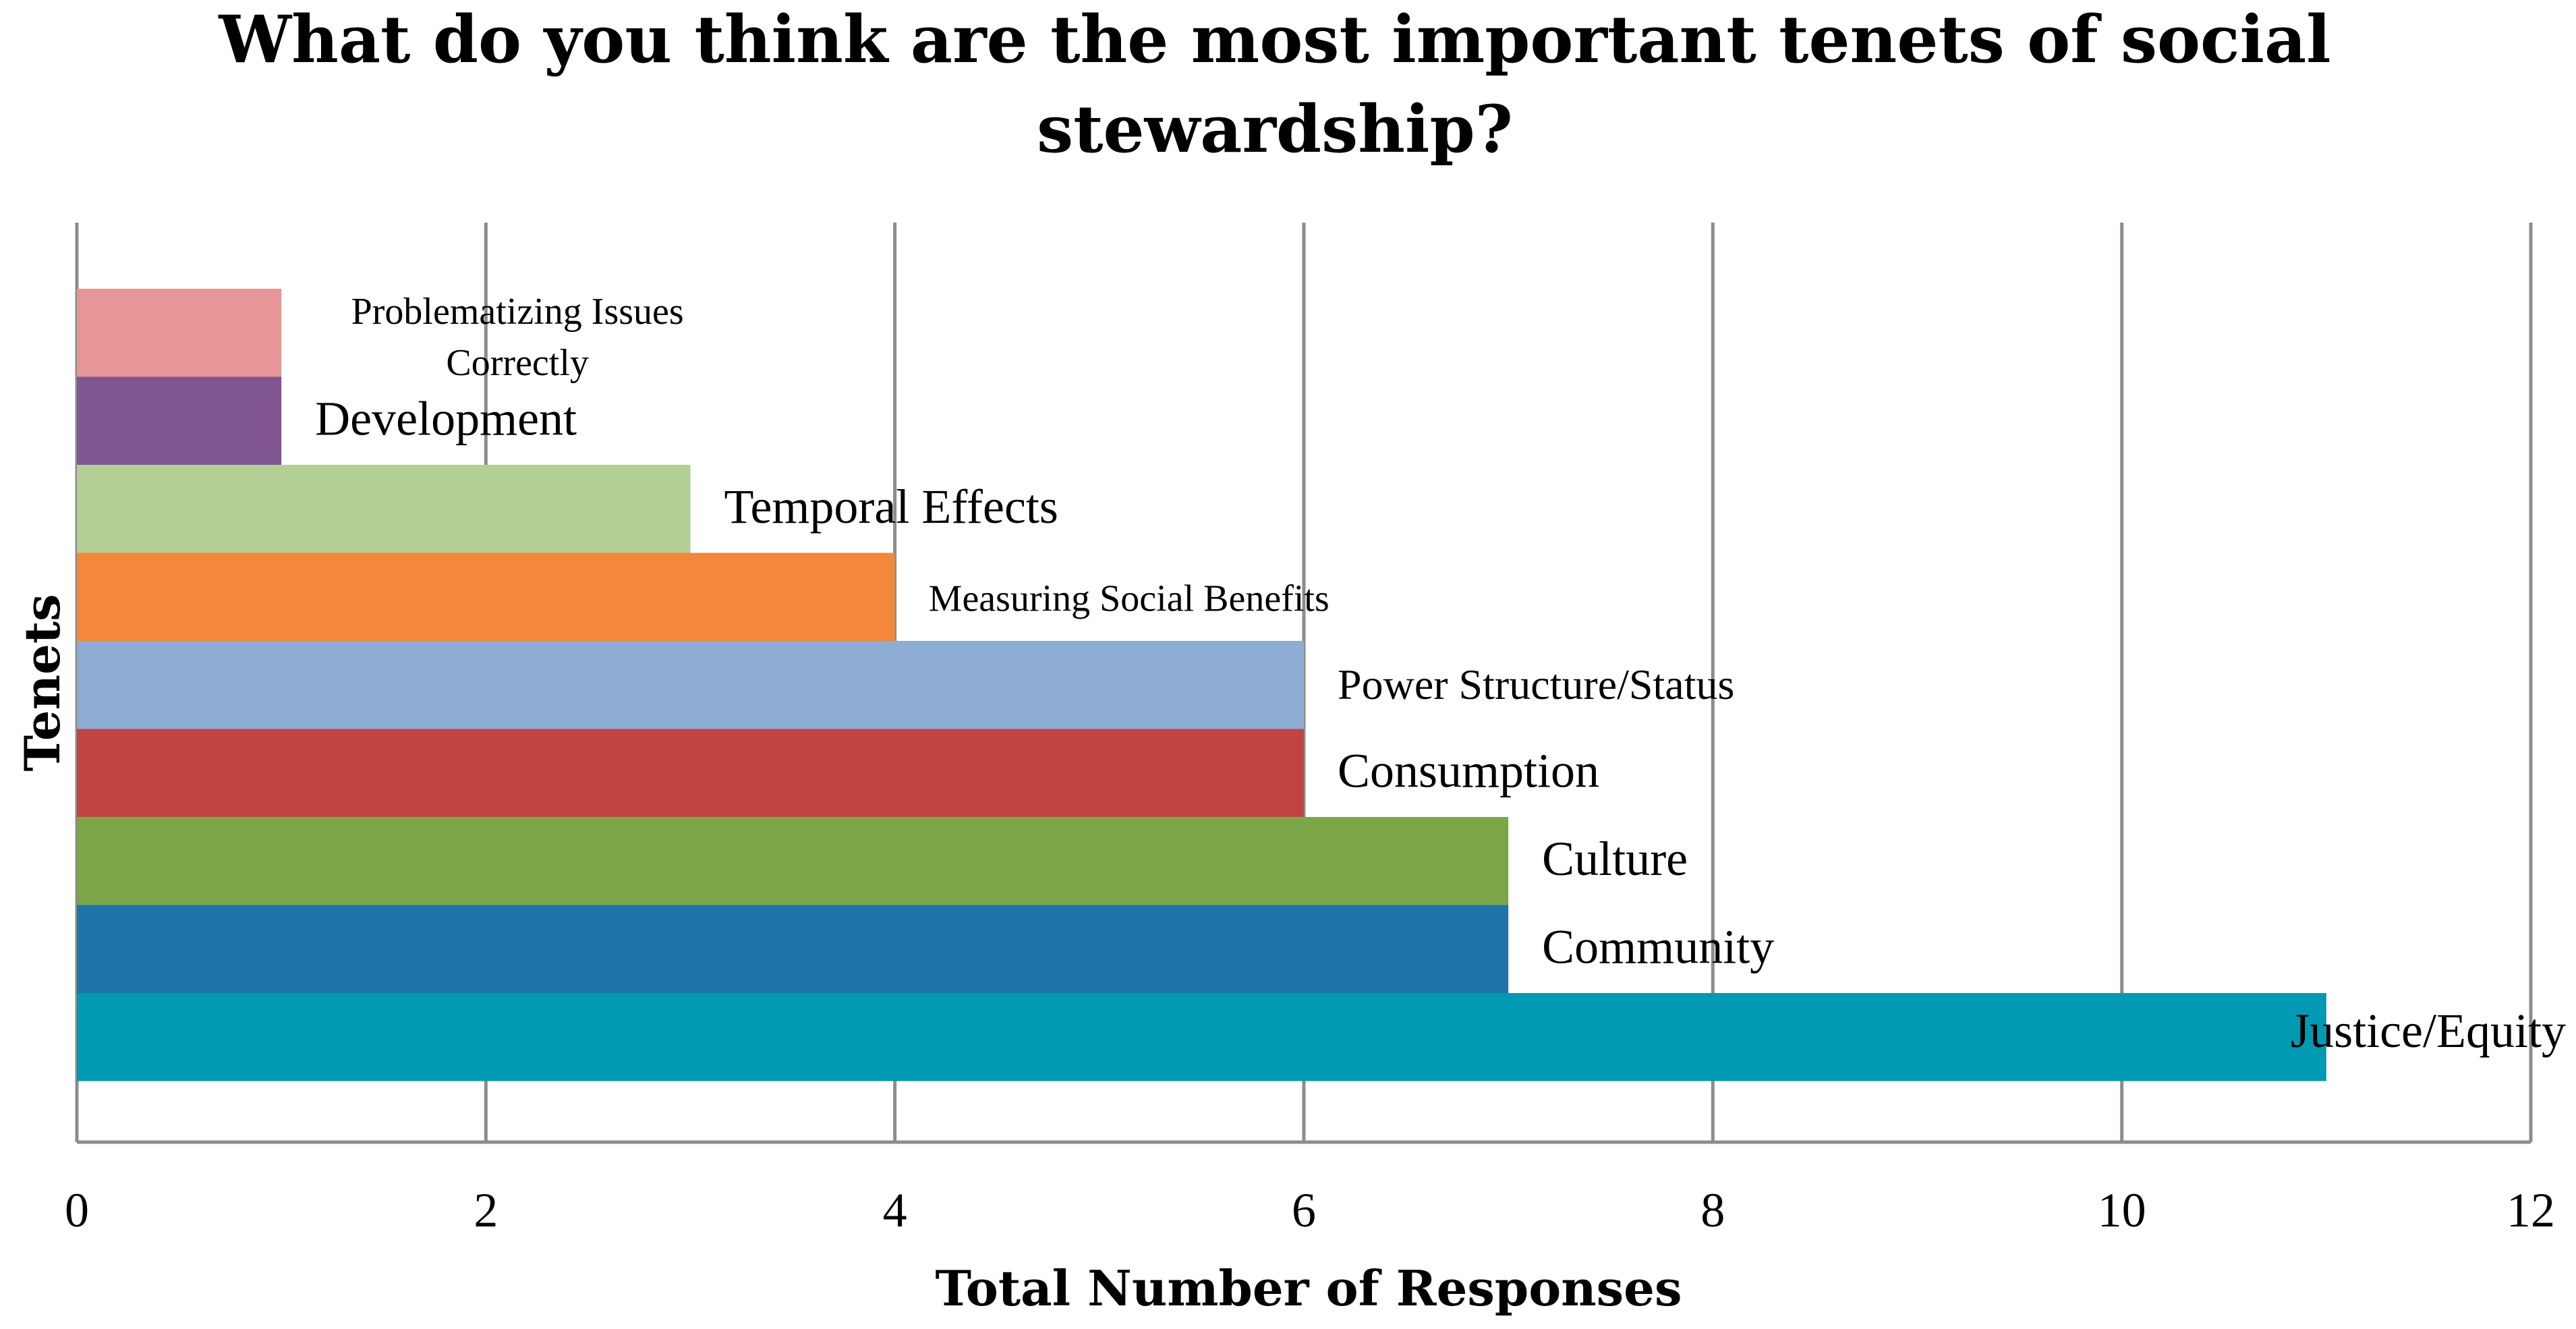  Describe the element at coordinates (1615, 859) in the screenshot. I see `bar-label-6: Culture` at that location.